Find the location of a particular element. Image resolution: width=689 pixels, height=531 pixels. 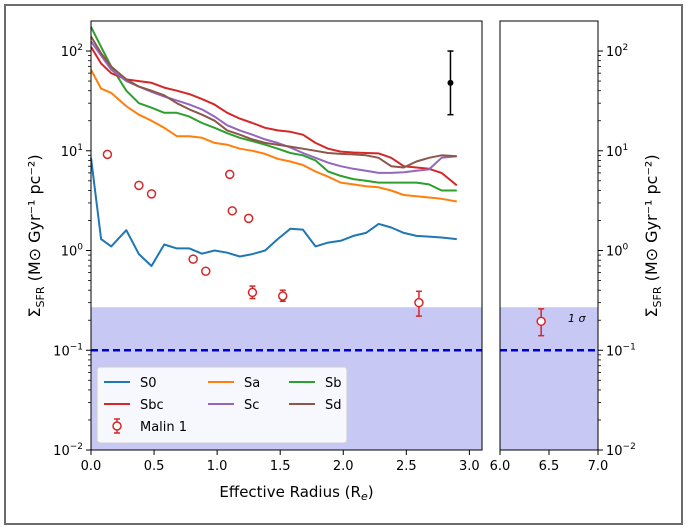

legend-label-sbc: Sbc is located at coordinates (152, 405).